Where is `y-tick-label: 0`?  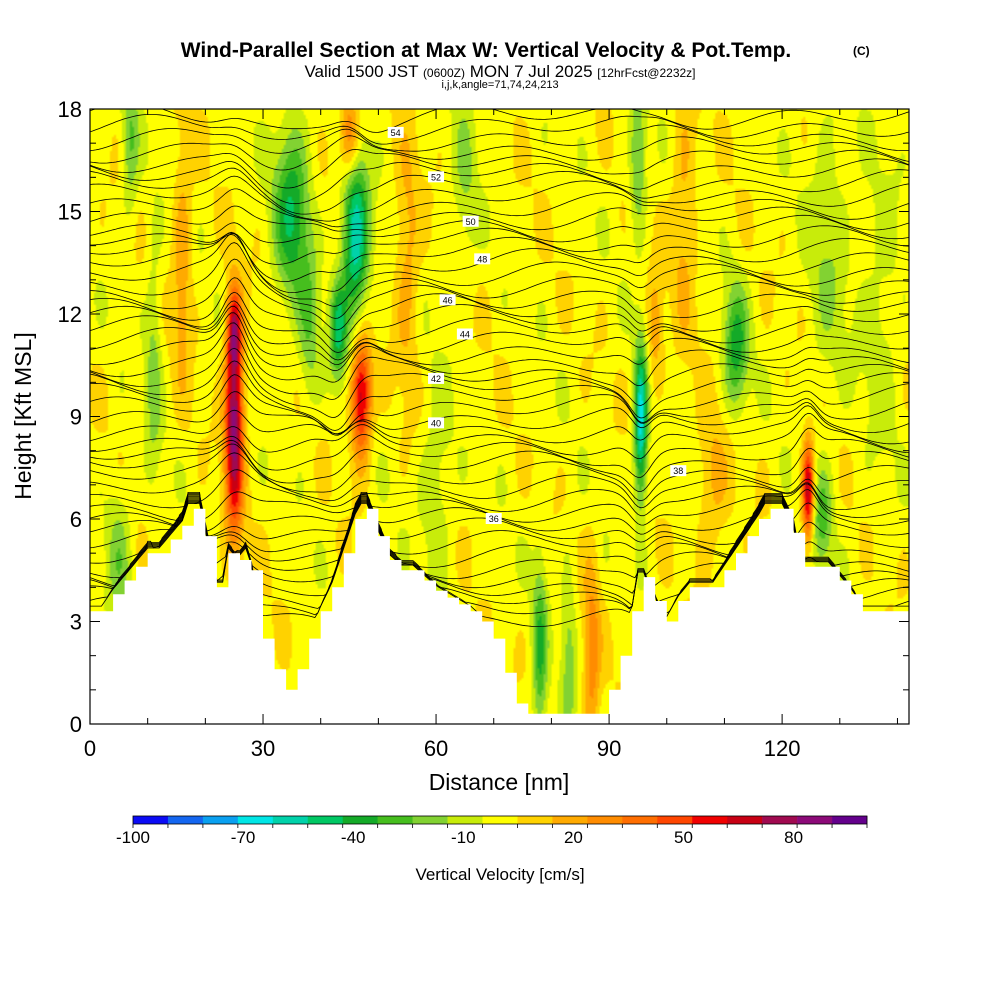 y-tick-label: 0 is located at coordinates (76, 724).